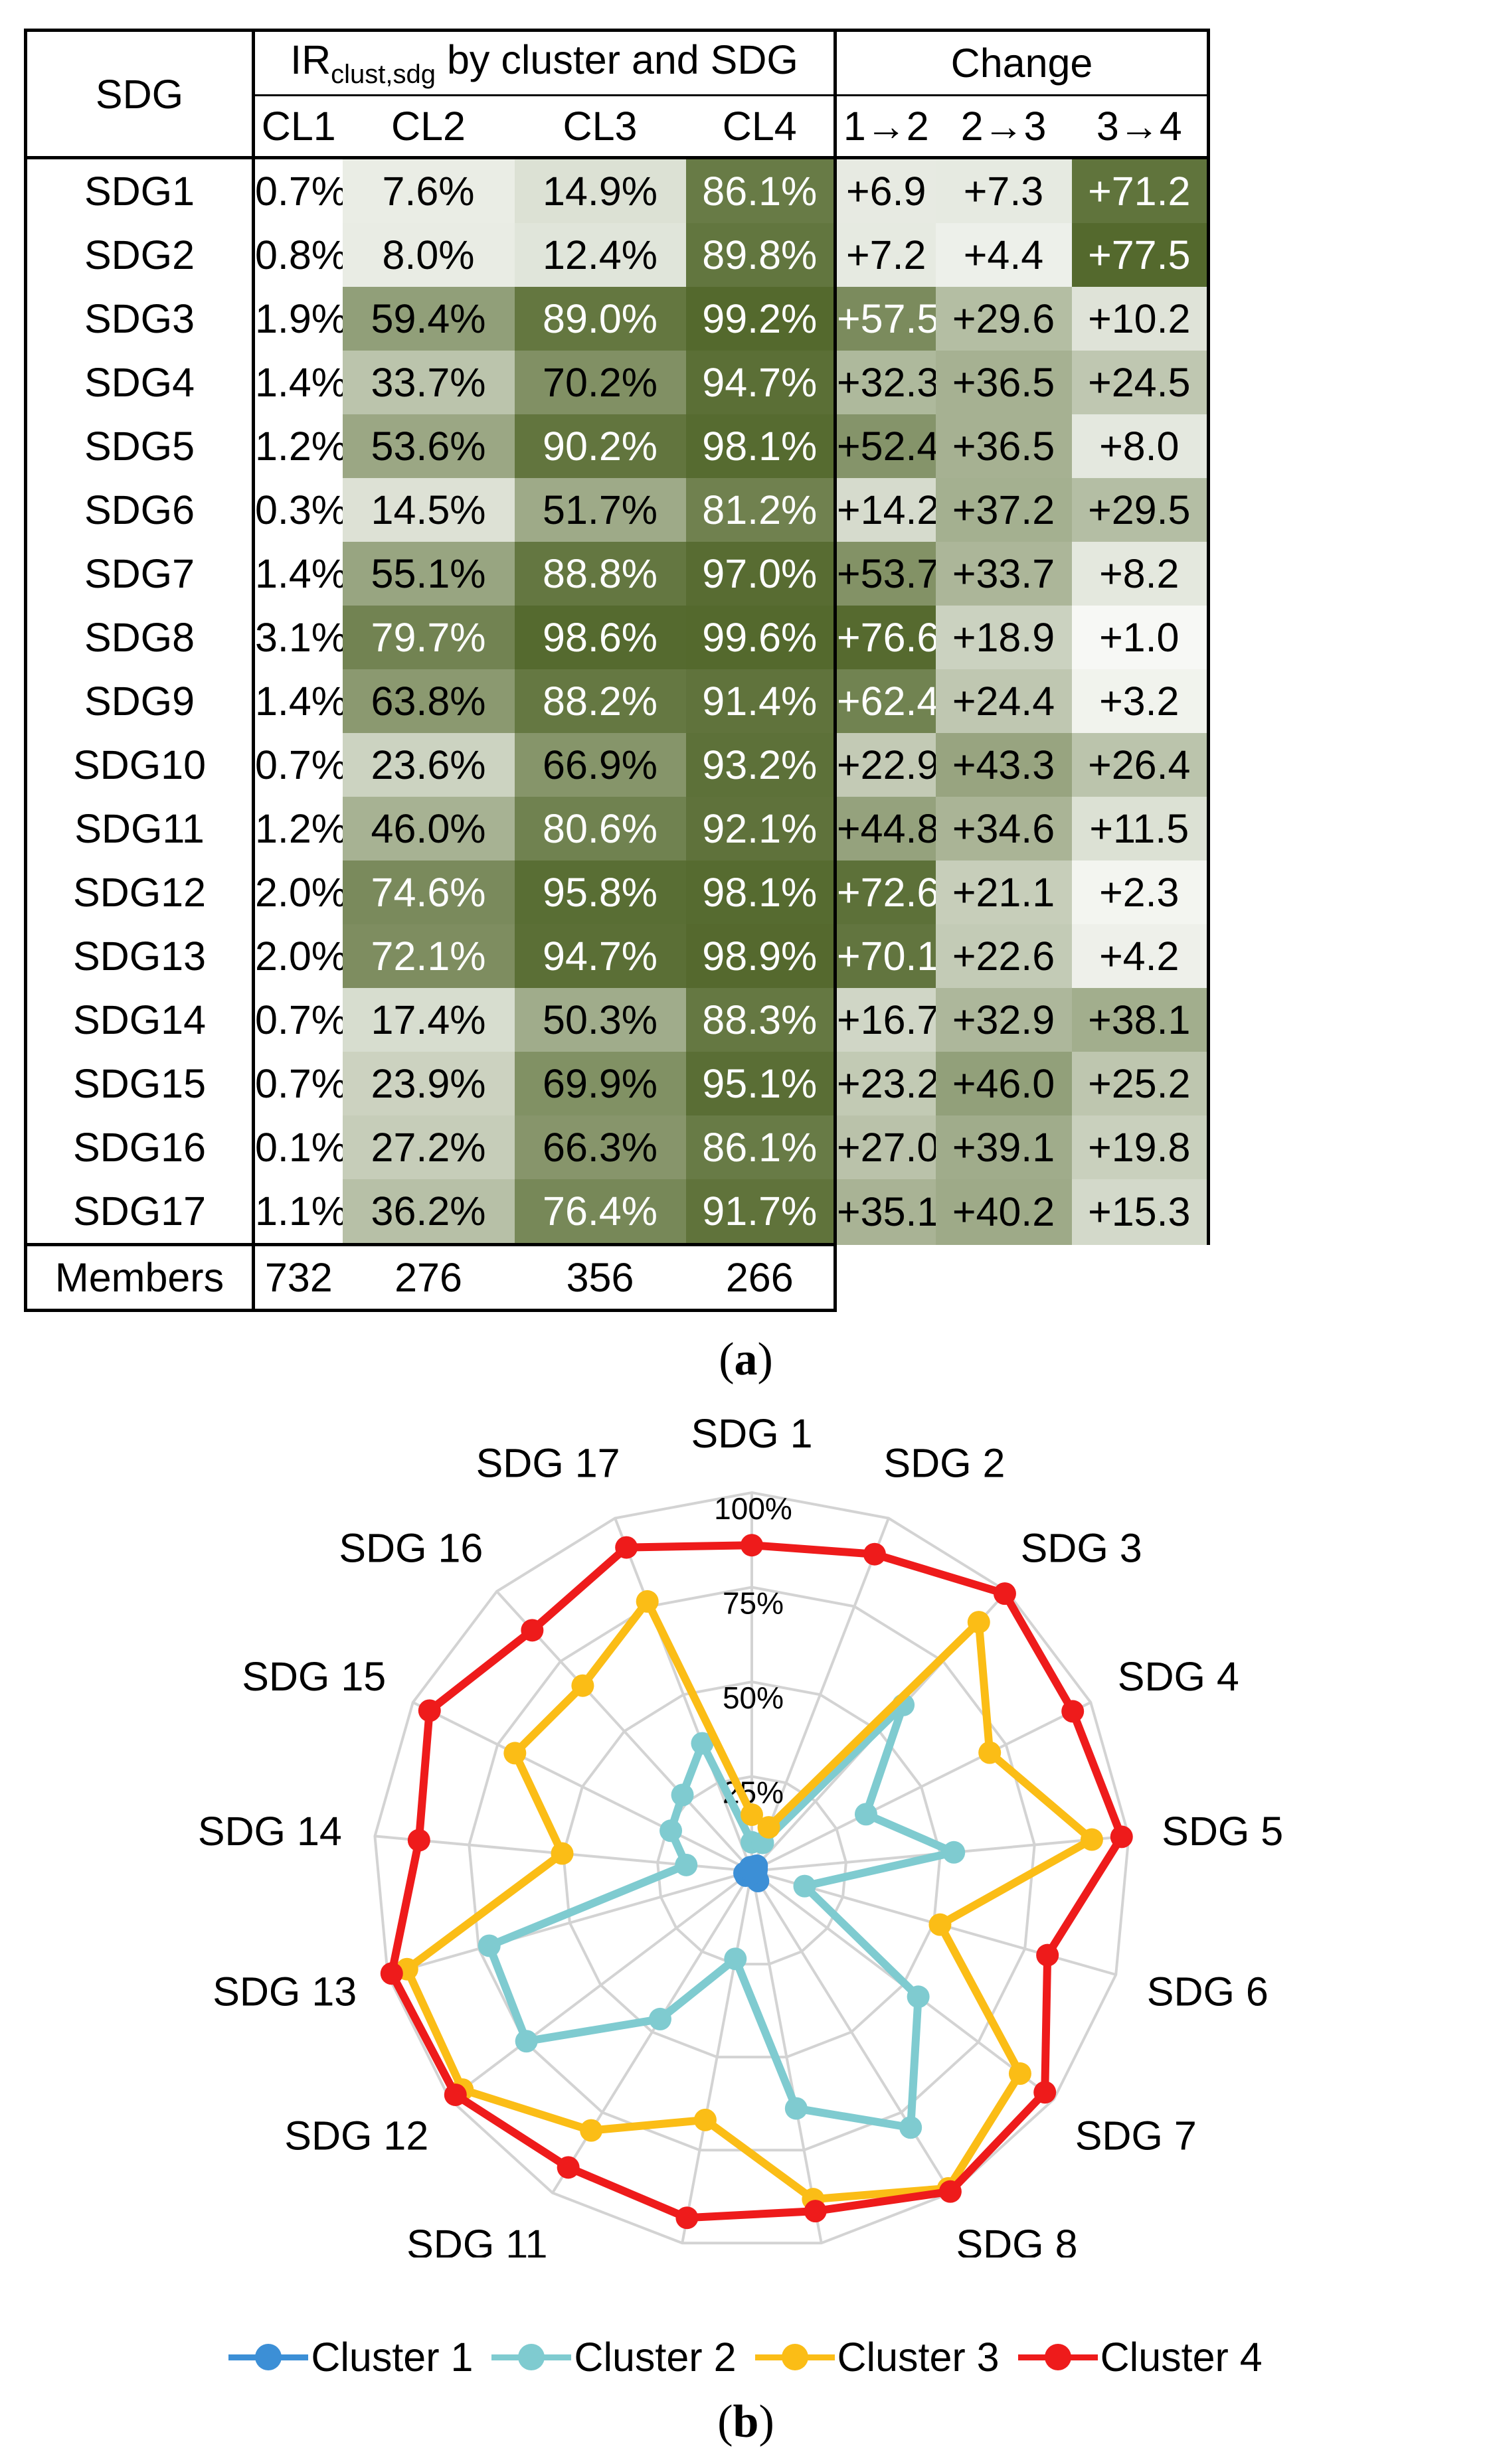 Image resolution: width=1491 pixels, height=2464 pixels. I want to click on row-label: SDG11, so click(139, 829).